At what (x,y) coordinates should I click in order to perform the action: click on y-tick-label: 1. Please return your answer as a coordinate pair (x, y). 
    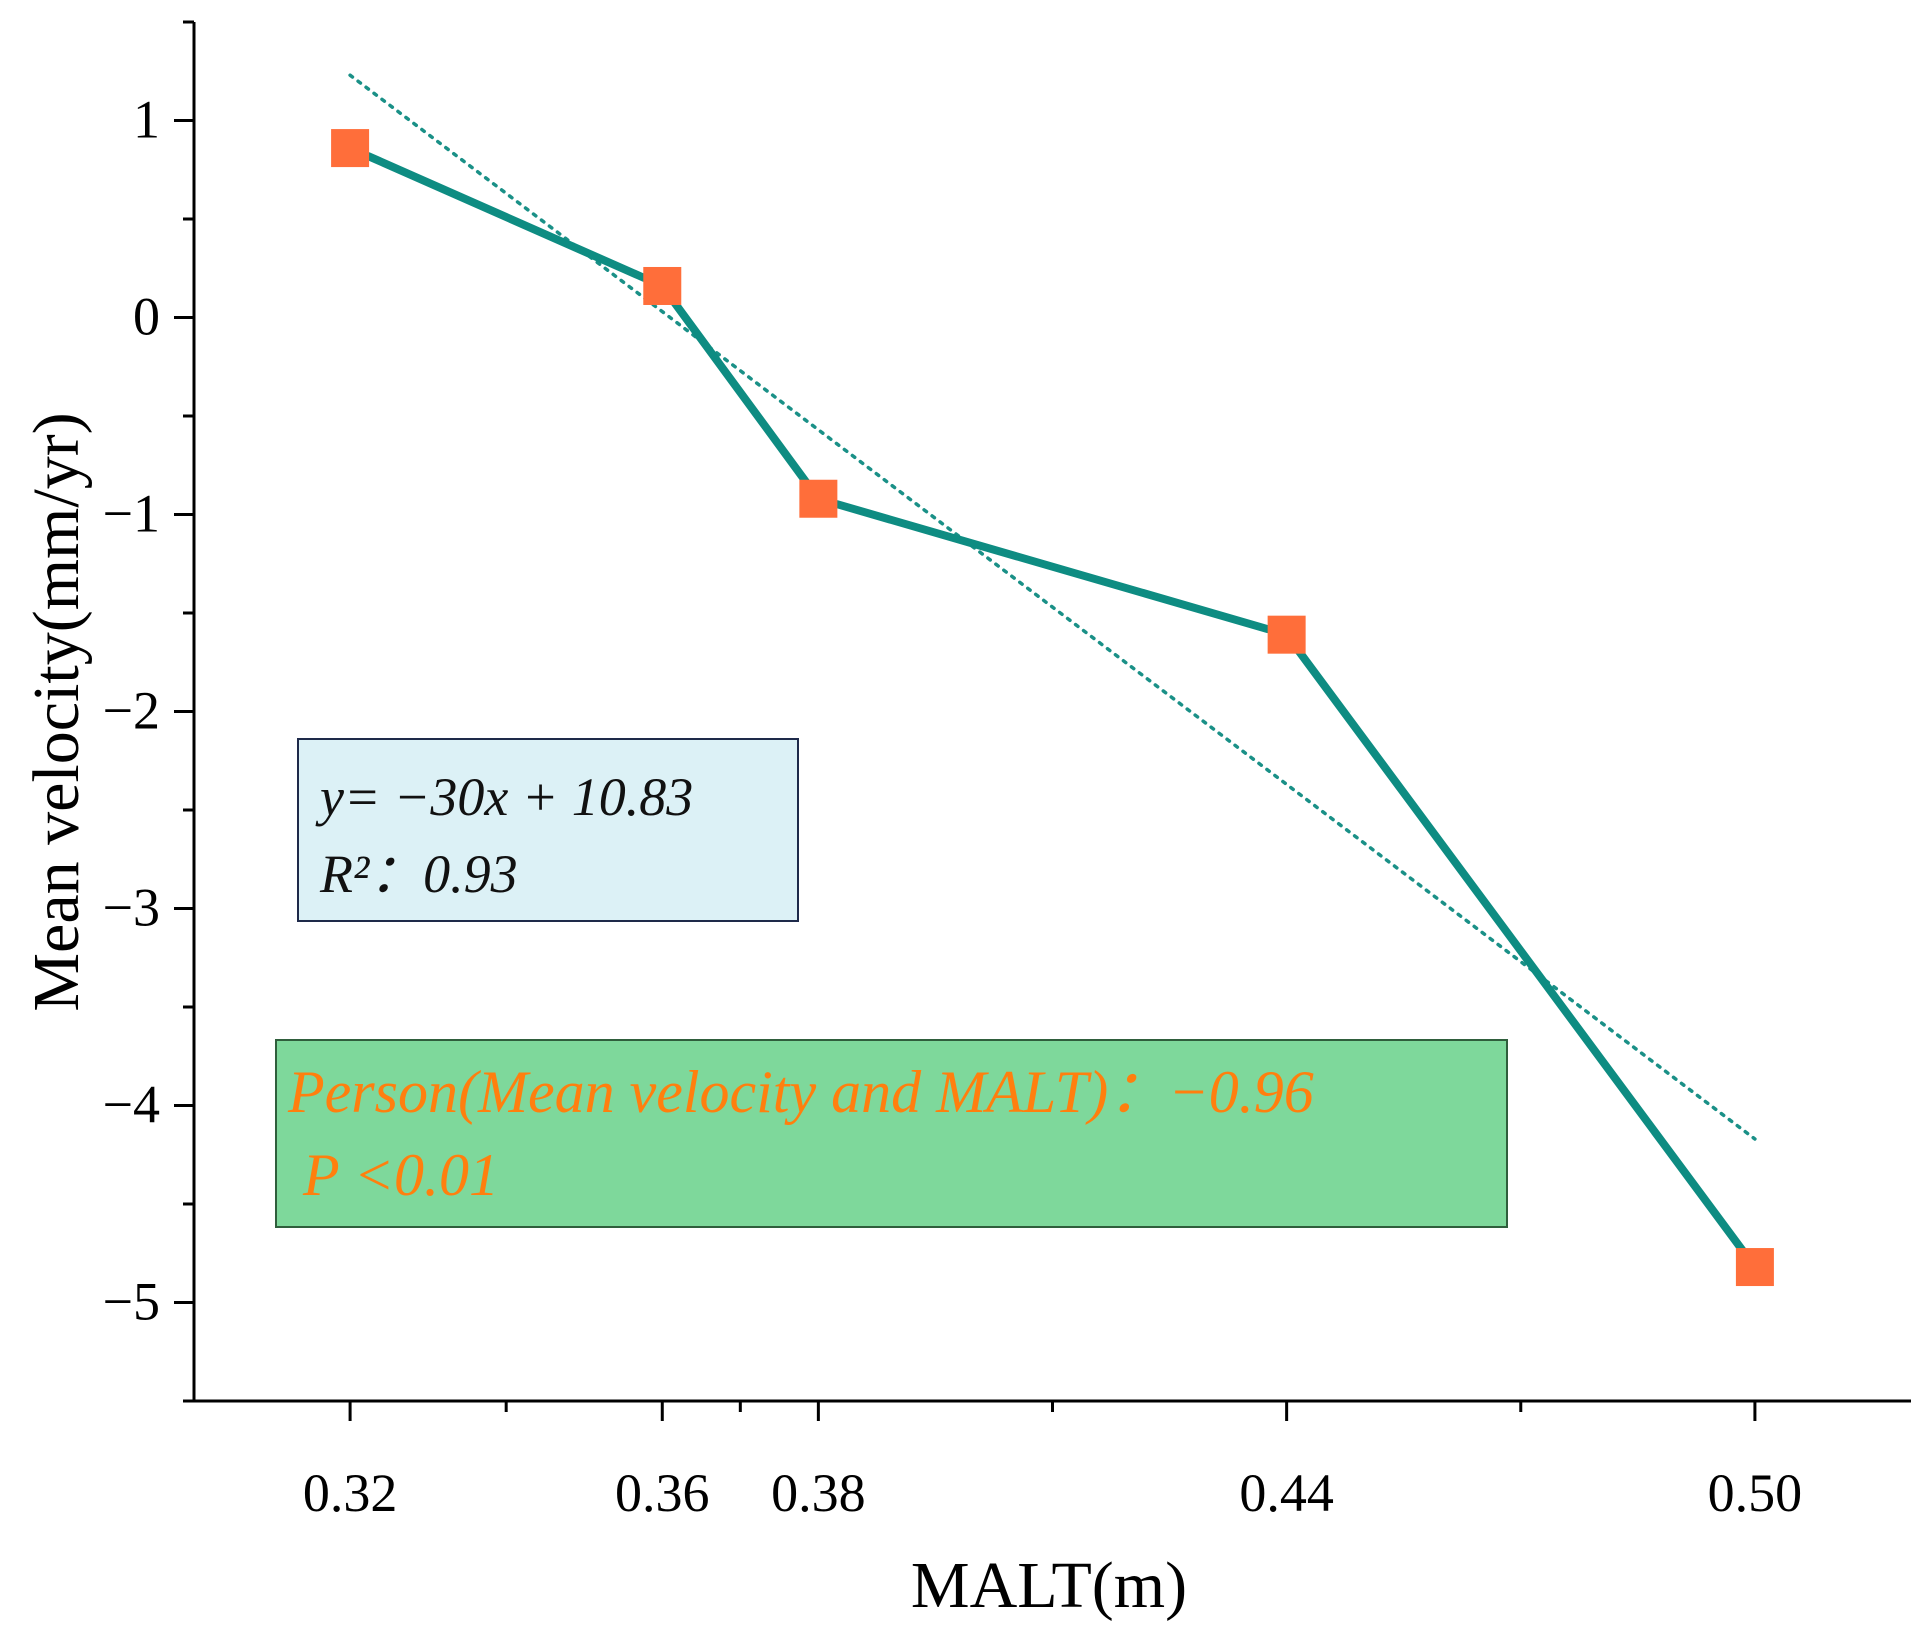
    Looking at the image, I should click on (146, 120).